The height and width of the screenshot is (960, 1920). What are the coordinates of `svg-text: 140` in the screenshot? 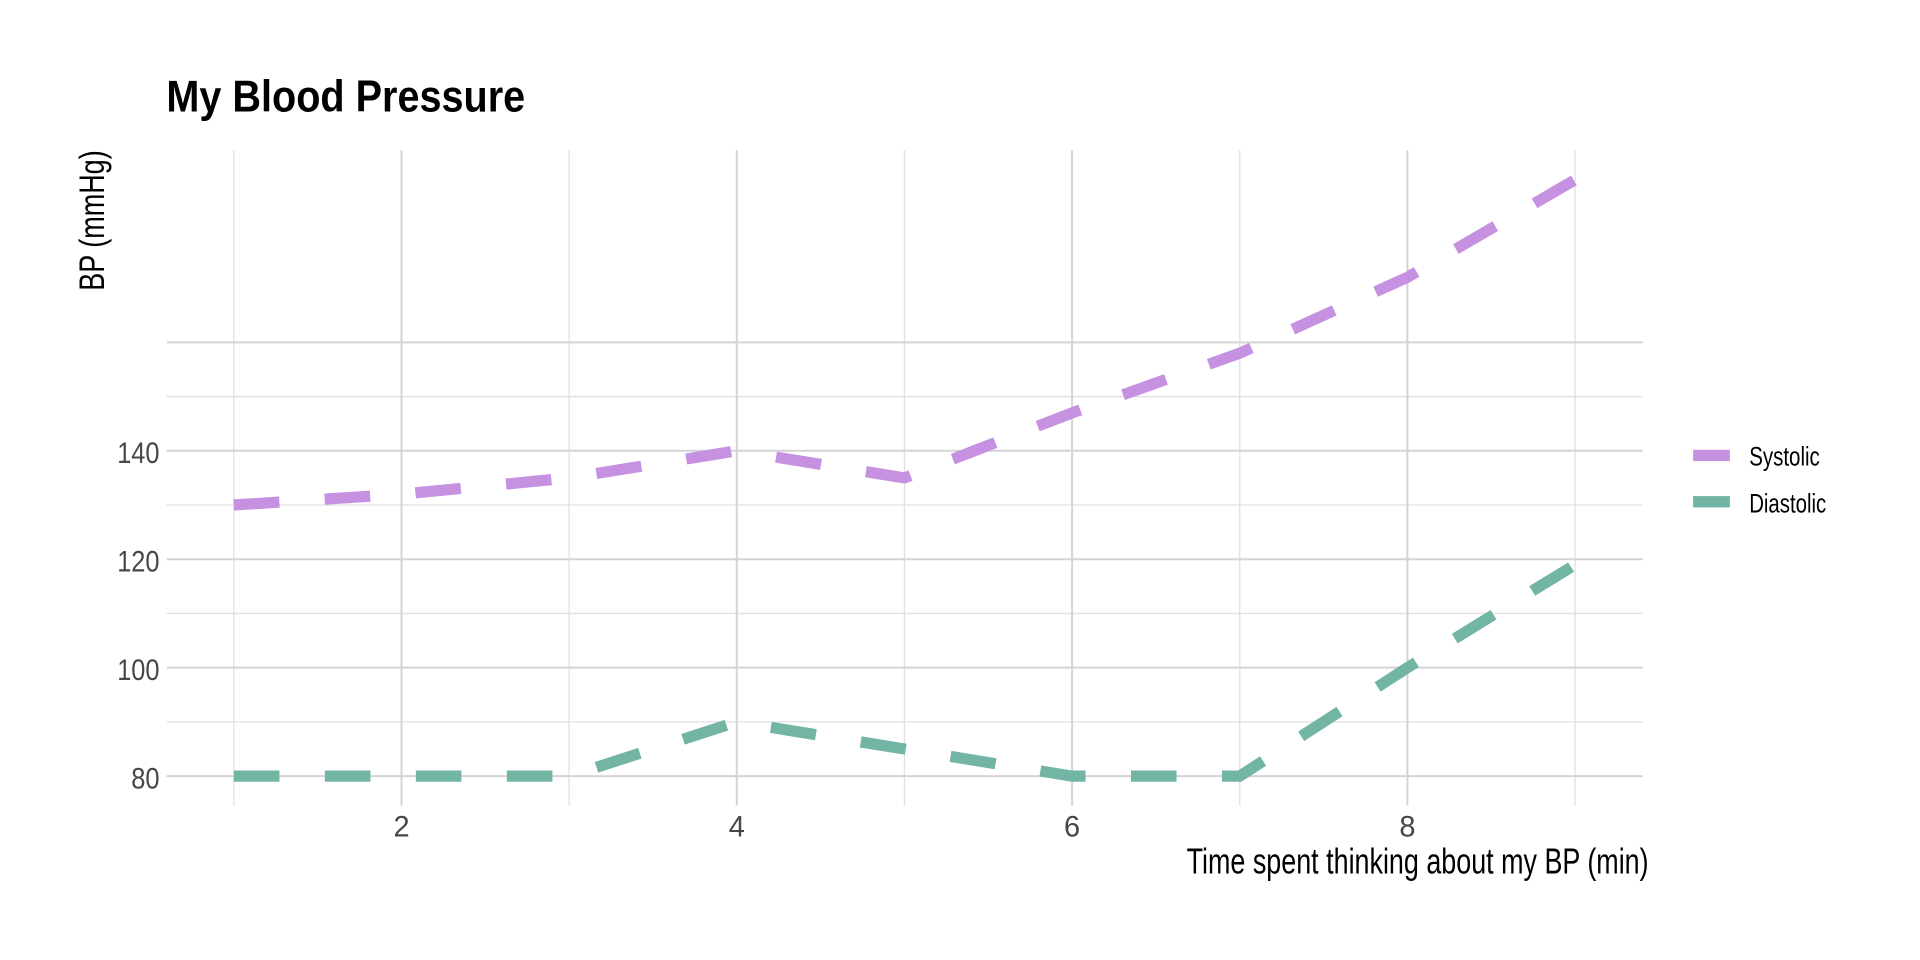 It's located at (138, 453).